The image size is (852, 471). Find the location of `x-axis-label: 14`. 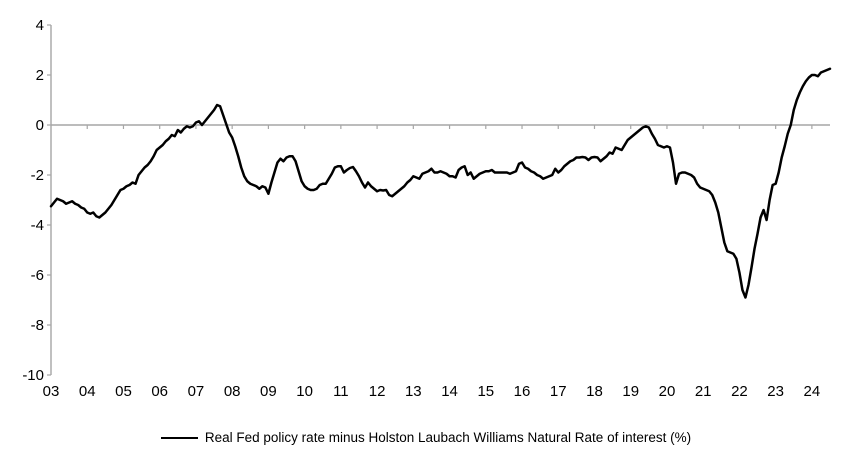

x-axis-label: 14 is located at coordinates (449, 391).